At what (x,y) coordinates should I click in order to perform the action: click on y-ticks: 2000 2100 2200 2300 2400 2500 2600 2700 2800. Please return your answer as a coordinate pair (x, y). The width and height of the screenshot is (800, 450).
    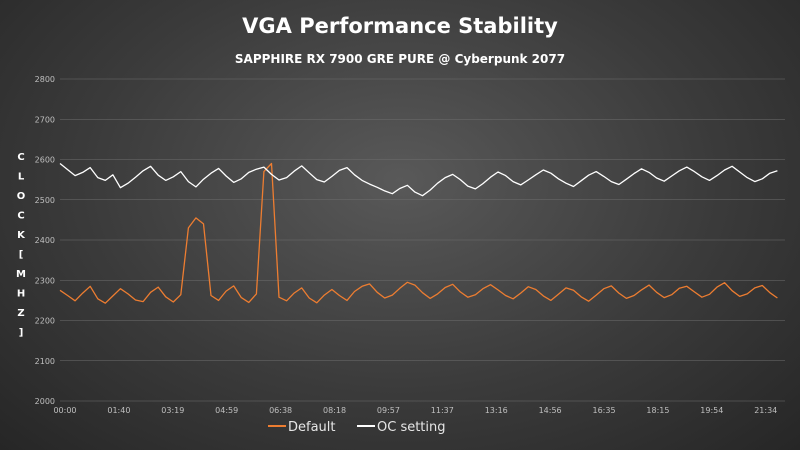
    Looking at the image, I should click on (45, 240).